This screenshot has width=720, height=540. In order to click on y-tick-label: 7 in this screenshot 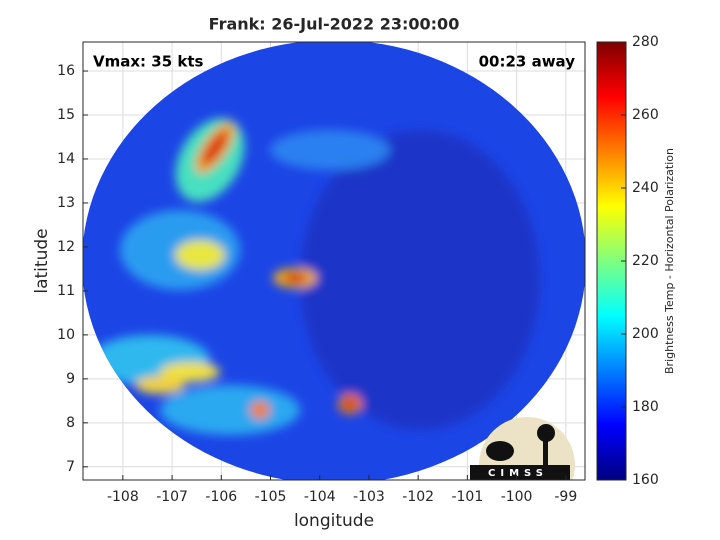, I will do `click(70, 467)`.